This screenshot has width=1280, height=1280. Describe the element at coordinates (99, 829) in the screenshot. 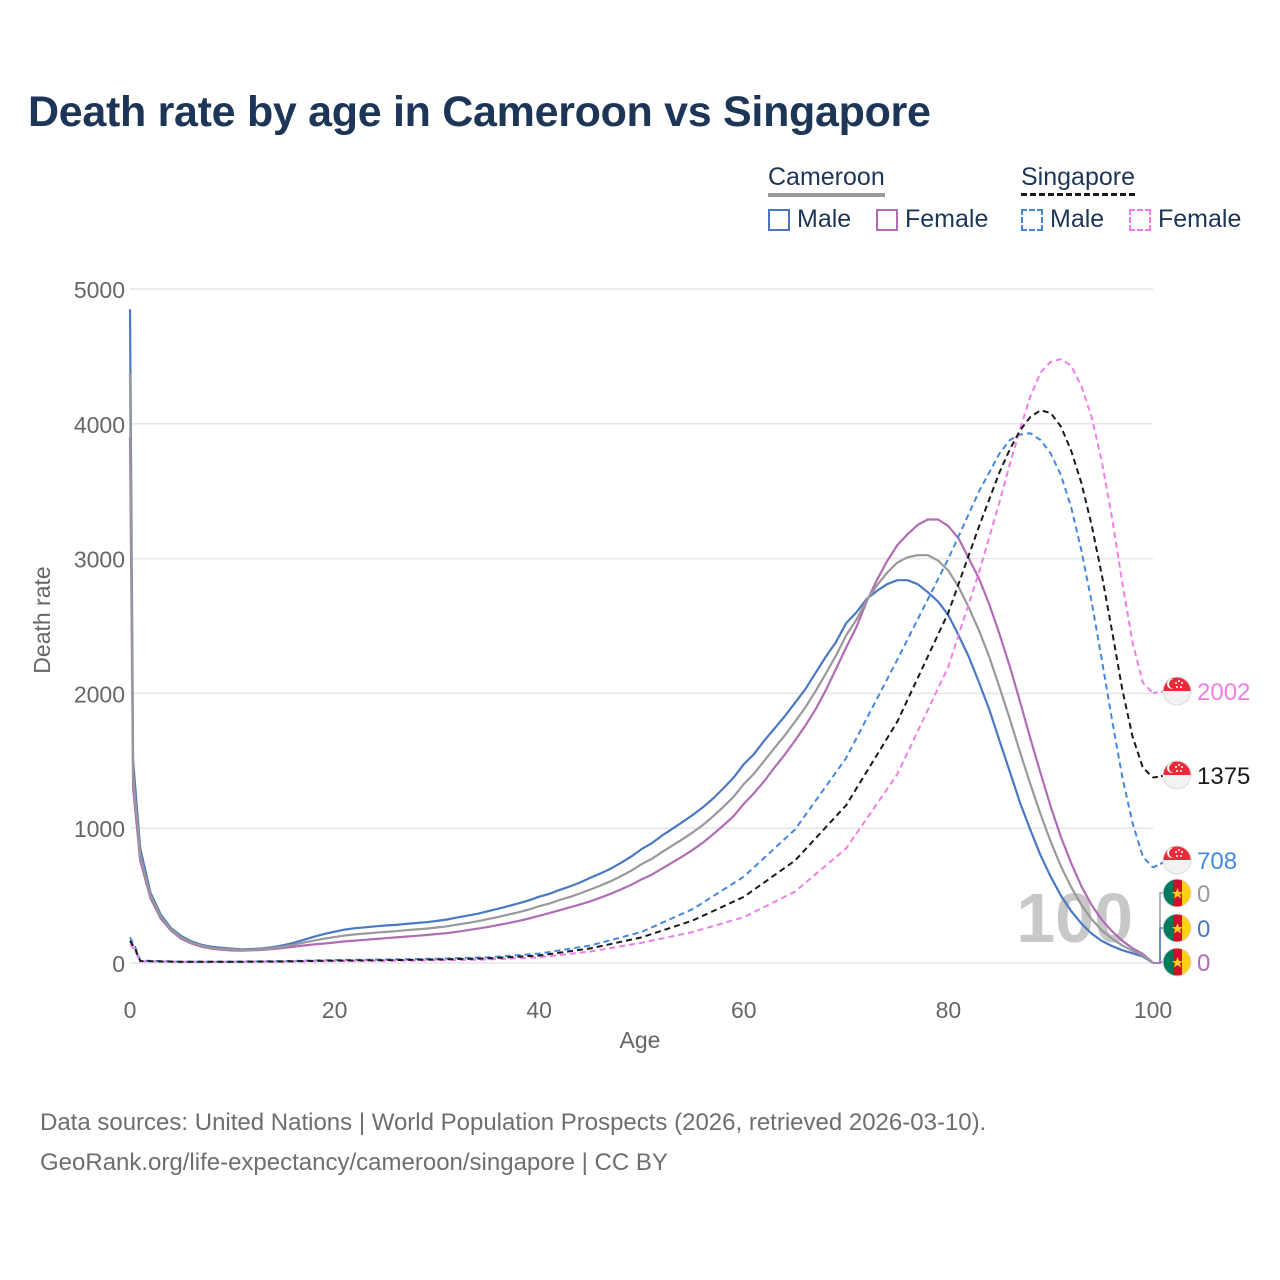

I see `y-tick-label: 1000` at that location.